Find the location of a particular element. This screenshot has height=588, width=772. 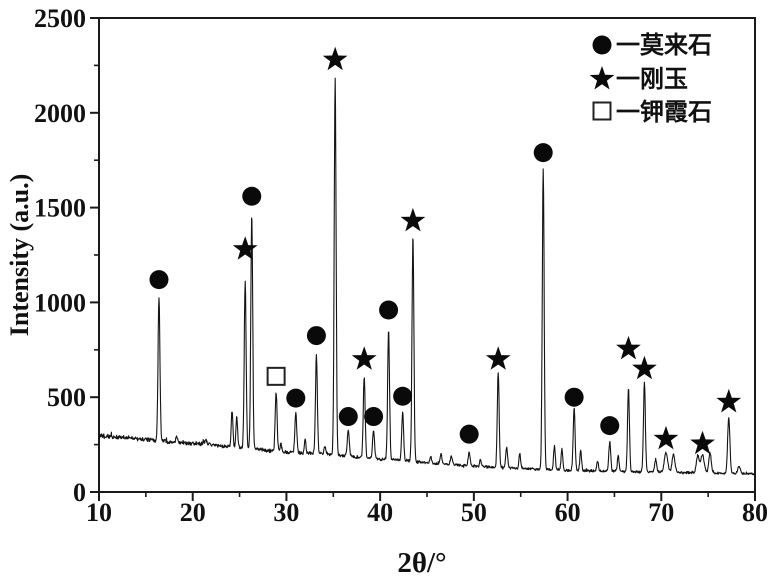

legend-mullite-icon is located at coordinates (602, 45).